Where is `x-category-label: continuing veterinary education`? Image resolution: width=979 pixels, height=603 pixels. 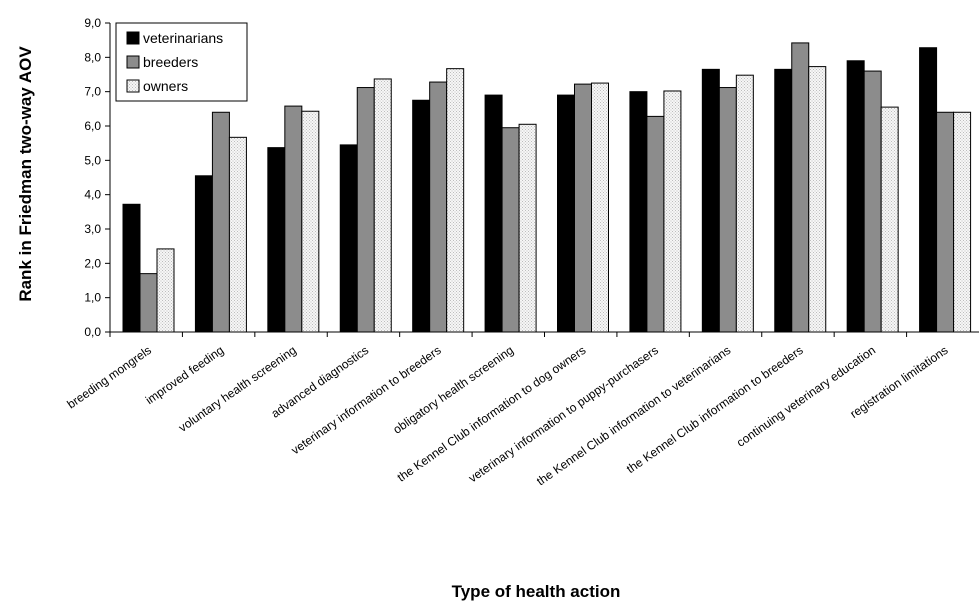
x-category-label: continuing veterinary education is located at coordinates (806, 396).